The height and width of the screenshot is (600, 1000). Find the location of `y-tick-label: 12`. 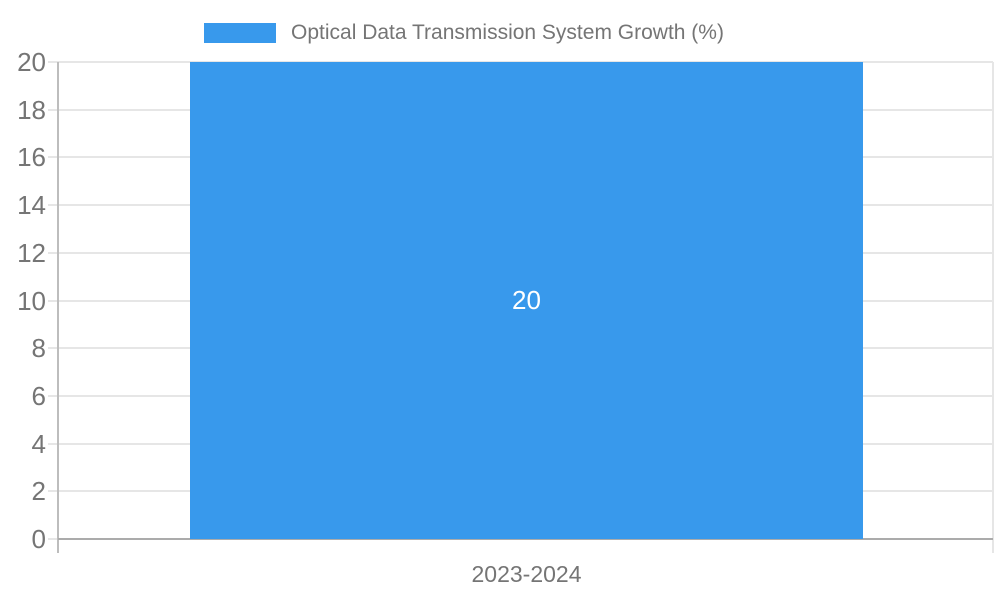

y-tick-label: 12 is located at coordinates (31, 252).